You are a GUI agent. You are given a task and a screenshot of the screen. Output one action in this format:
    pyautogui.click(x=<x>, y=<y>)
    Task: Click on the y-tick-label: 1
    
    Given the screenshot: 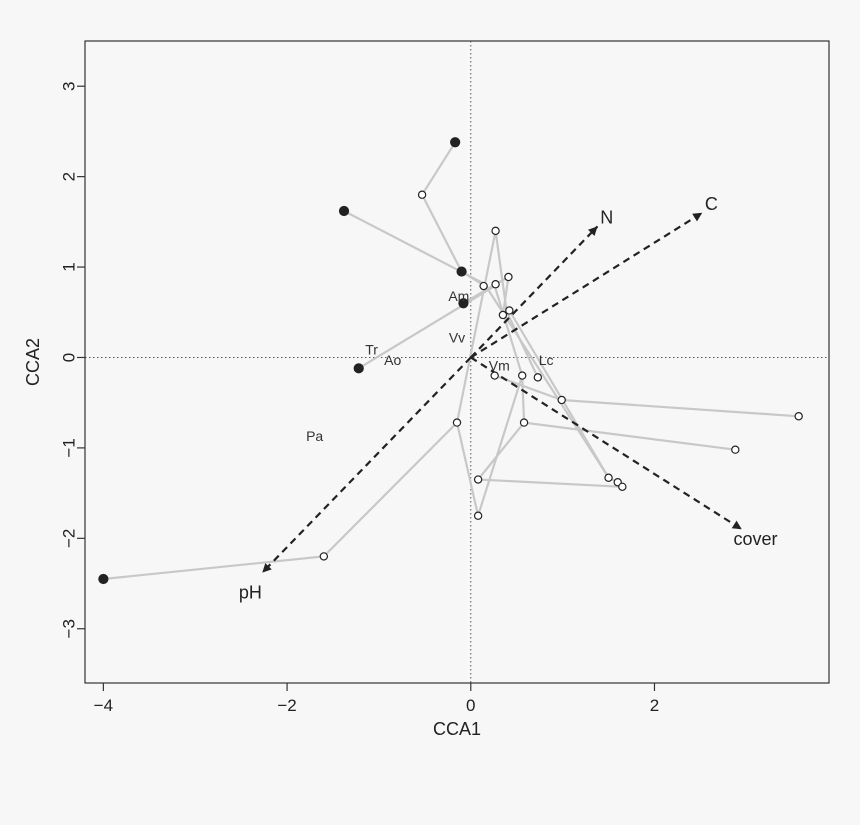 What is the action you would take?
    pyautogui.click(x=69, y=266)
    